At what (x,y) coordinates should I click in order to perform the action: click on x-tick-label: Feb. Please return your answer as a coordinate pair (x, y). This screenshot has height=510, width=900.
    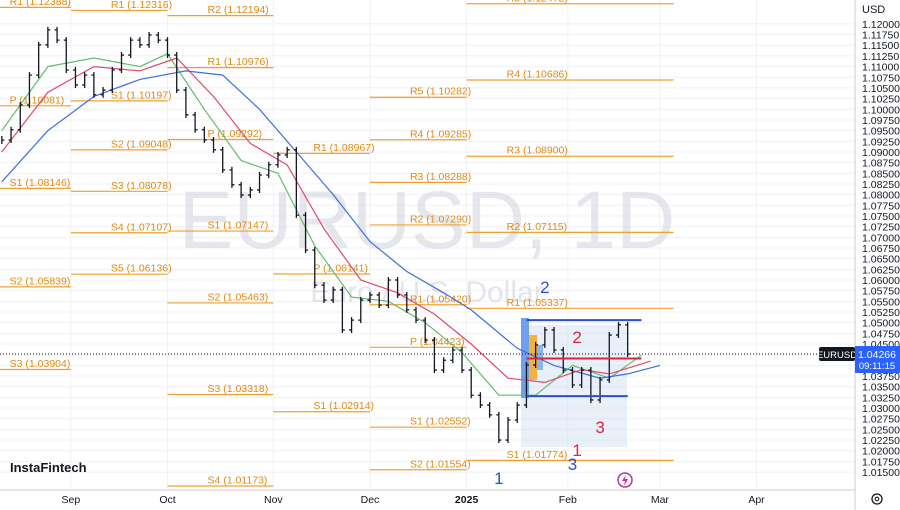
    Looking at the image, I should click on (568, 500).